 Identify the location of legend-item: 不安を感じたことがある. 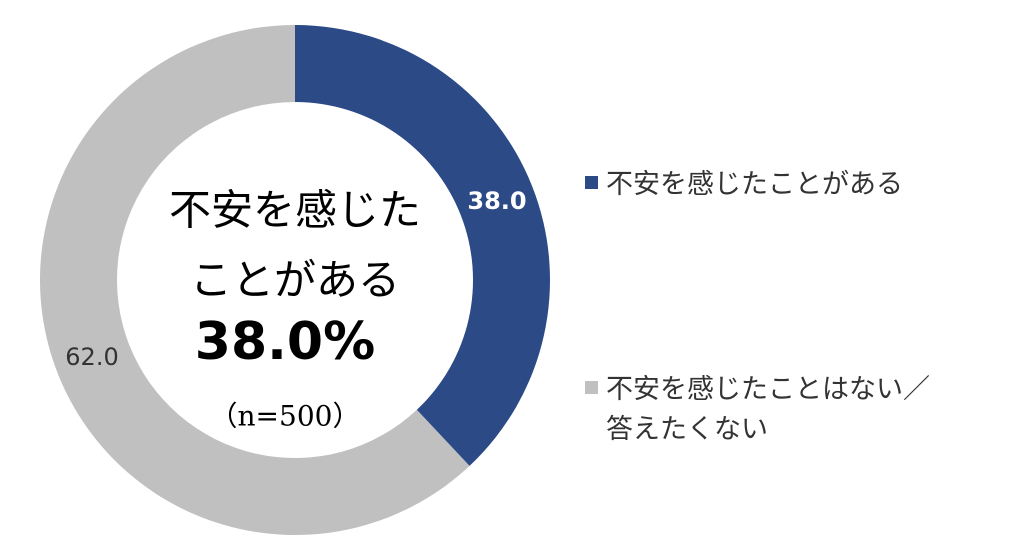
(768, 185).